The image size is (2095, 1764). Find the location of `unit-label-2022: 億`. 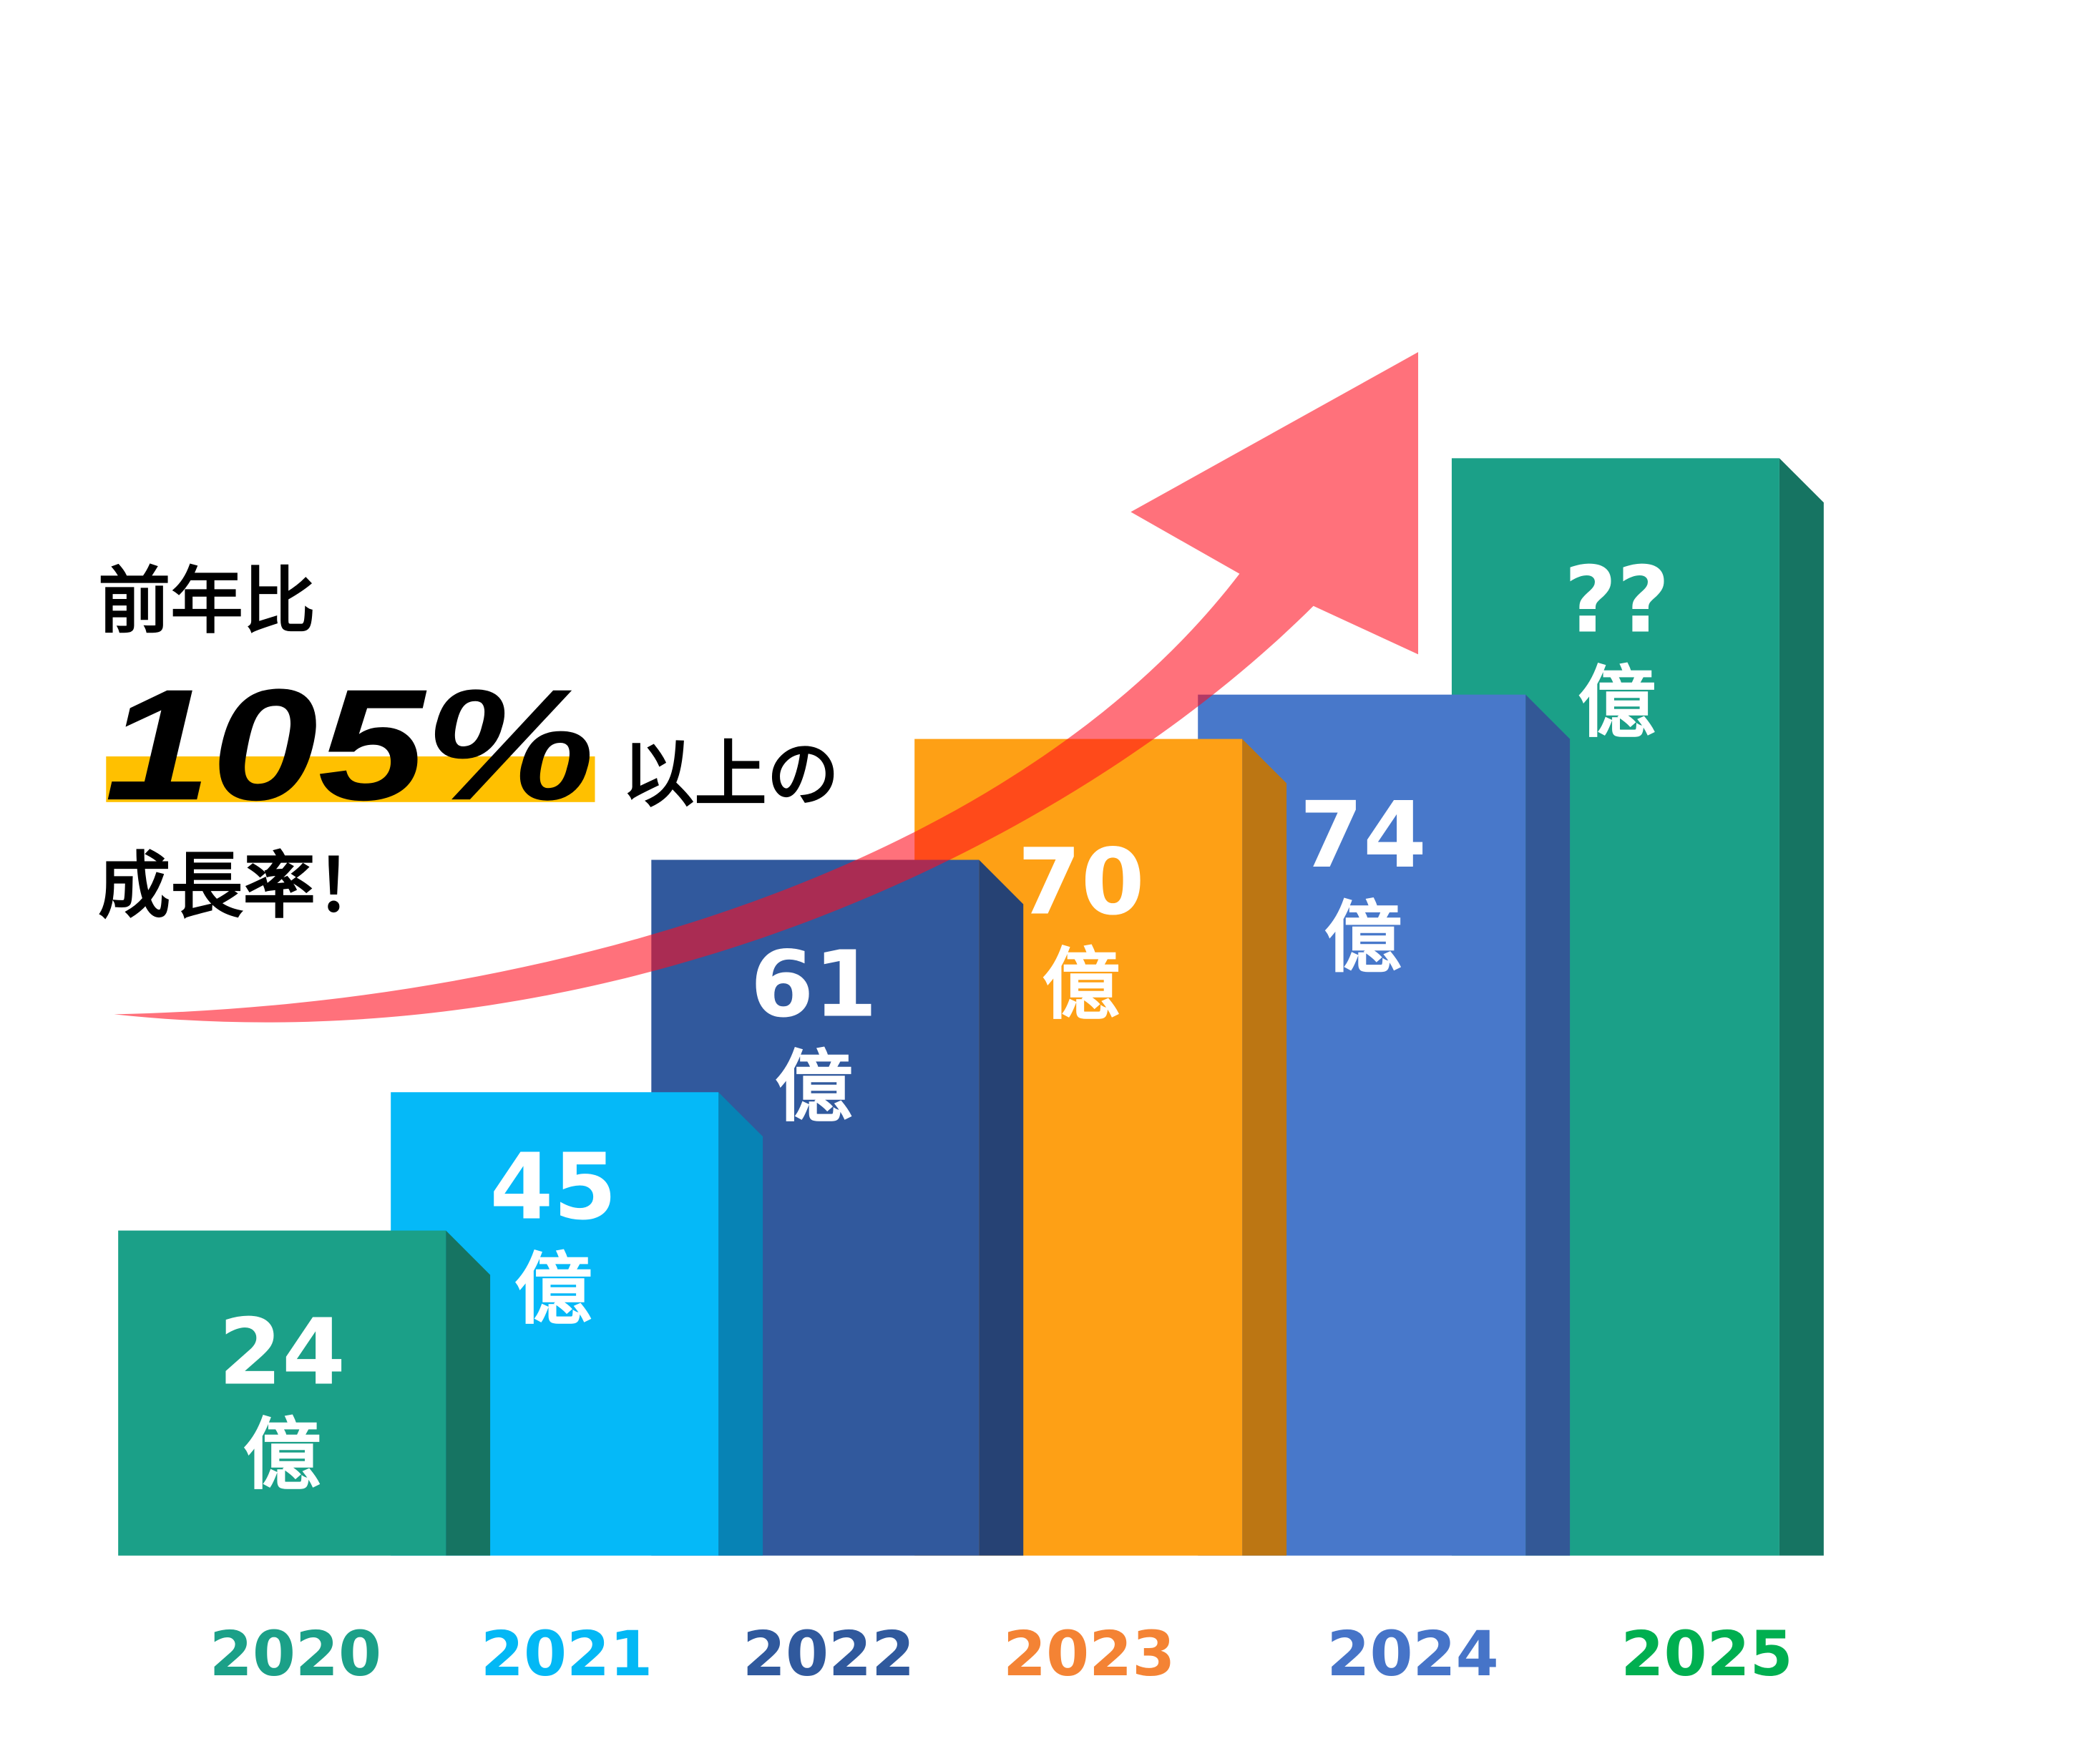

unit-label-2022: 億 is located at coordinates (814, 1087).